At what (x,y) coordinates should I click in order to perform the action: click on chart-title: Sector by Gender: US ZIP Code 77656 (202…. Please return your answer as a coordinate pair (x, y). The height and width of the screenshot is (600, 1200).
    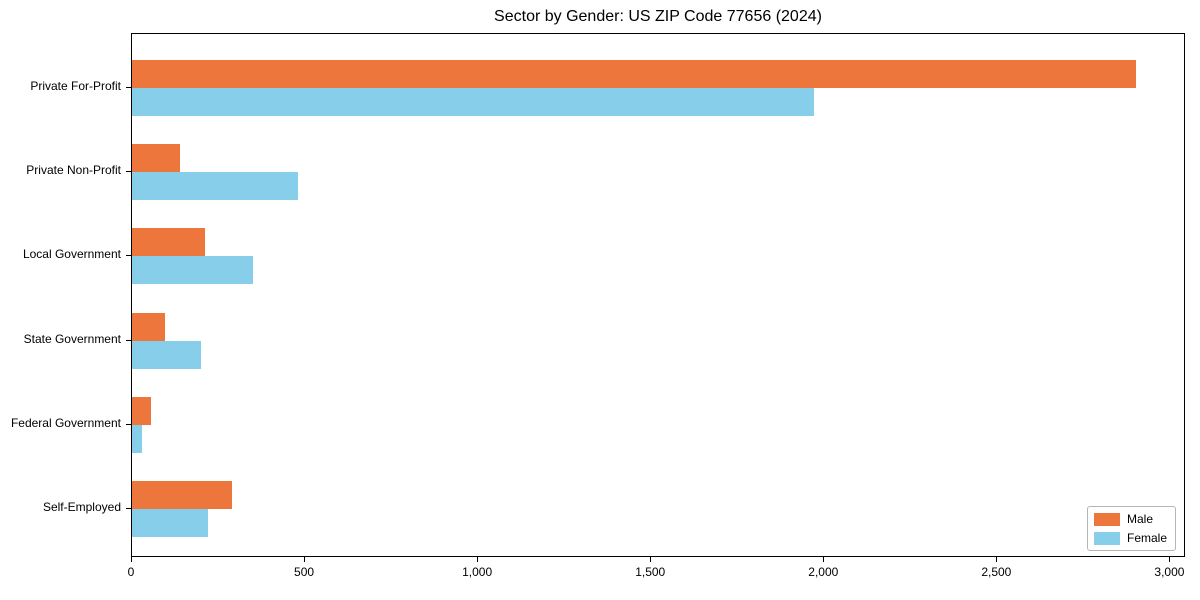
    Looking at the image, I should click on (658, 16).